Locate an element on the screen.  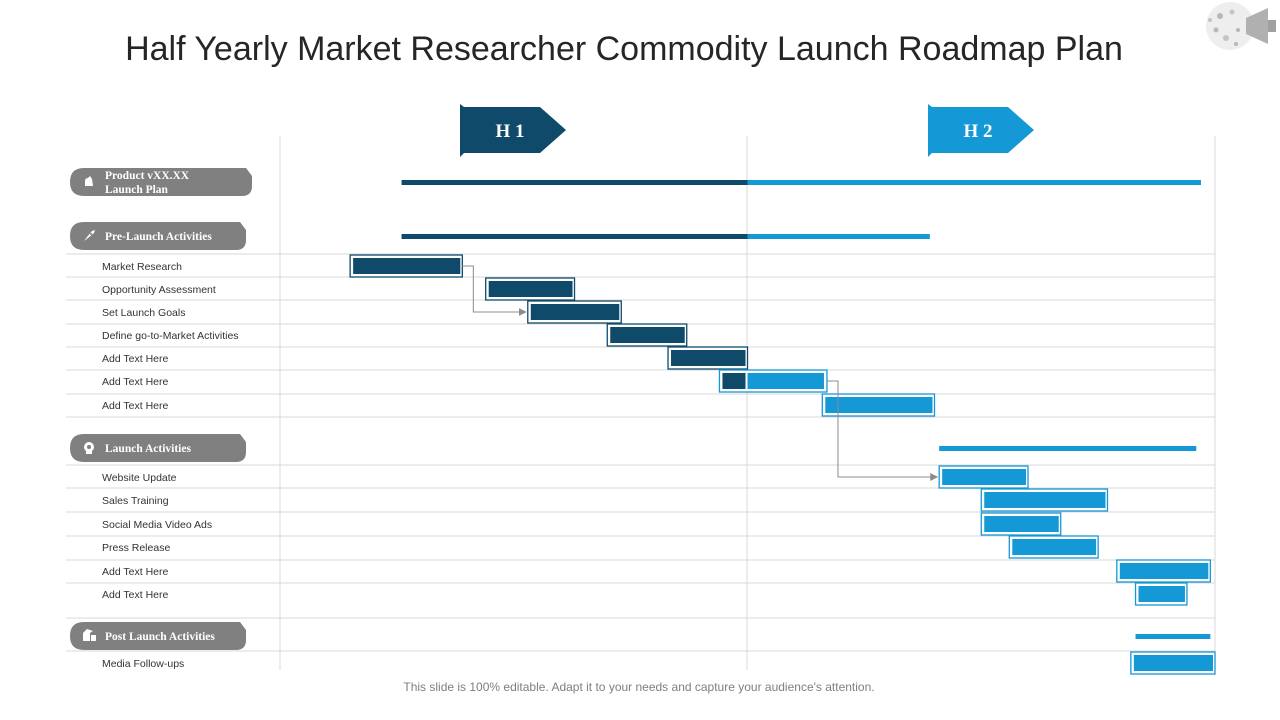
hand-icon is located at coordinates (89, 181).